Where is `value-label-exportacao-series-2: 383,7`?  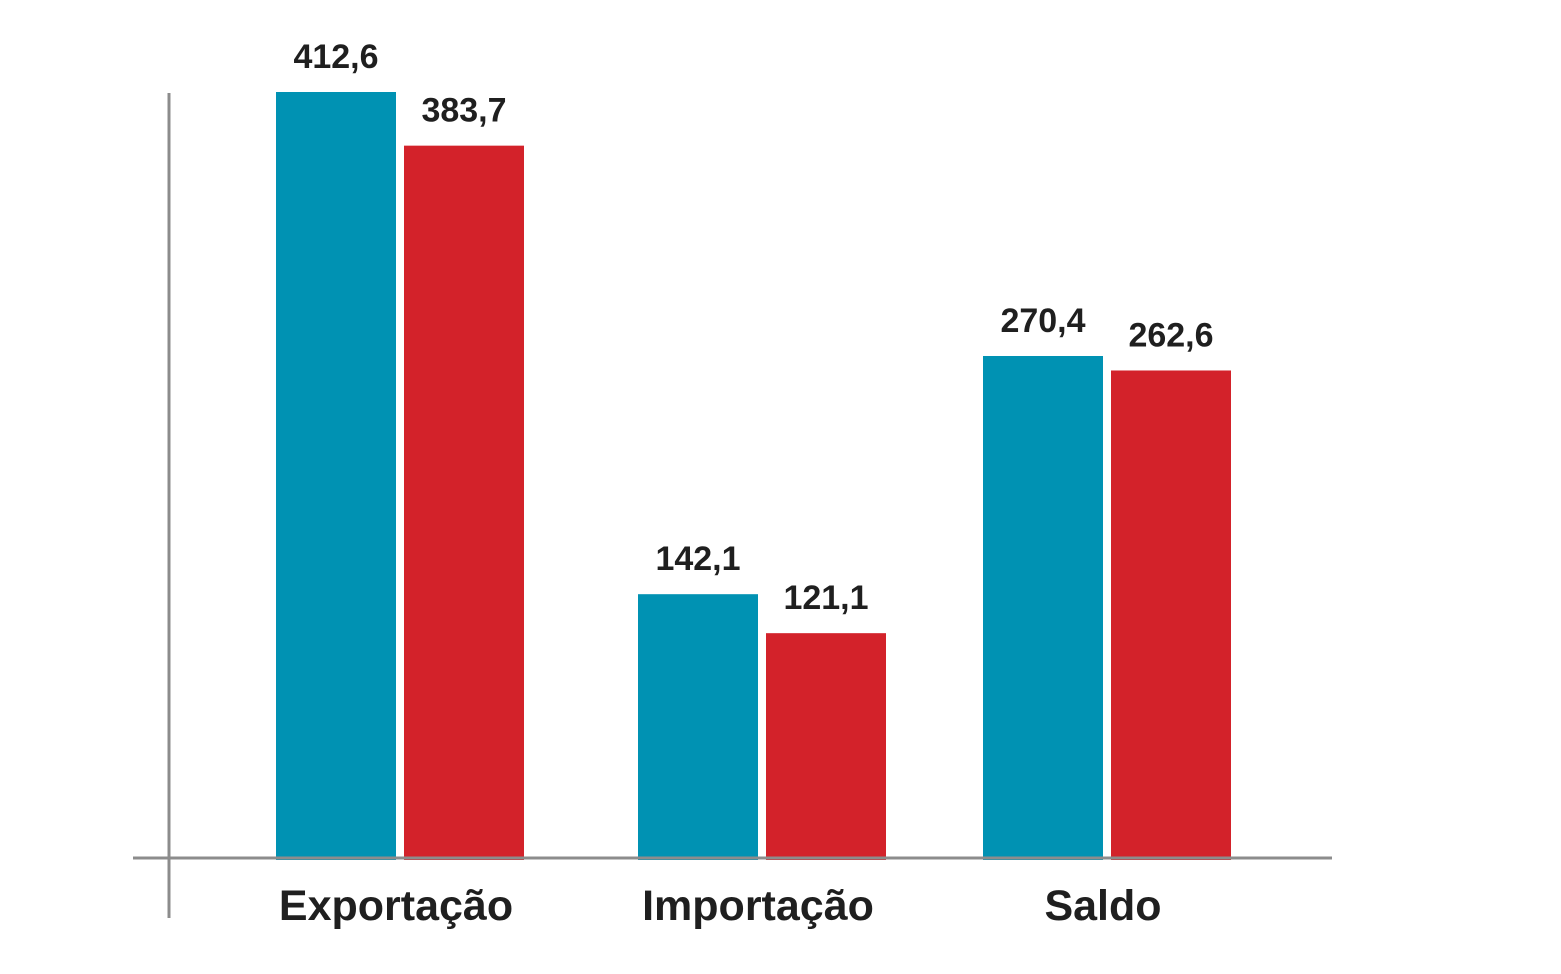
value-label-exportacao-series-2: 383,7 is located at coordinates (463, 111).